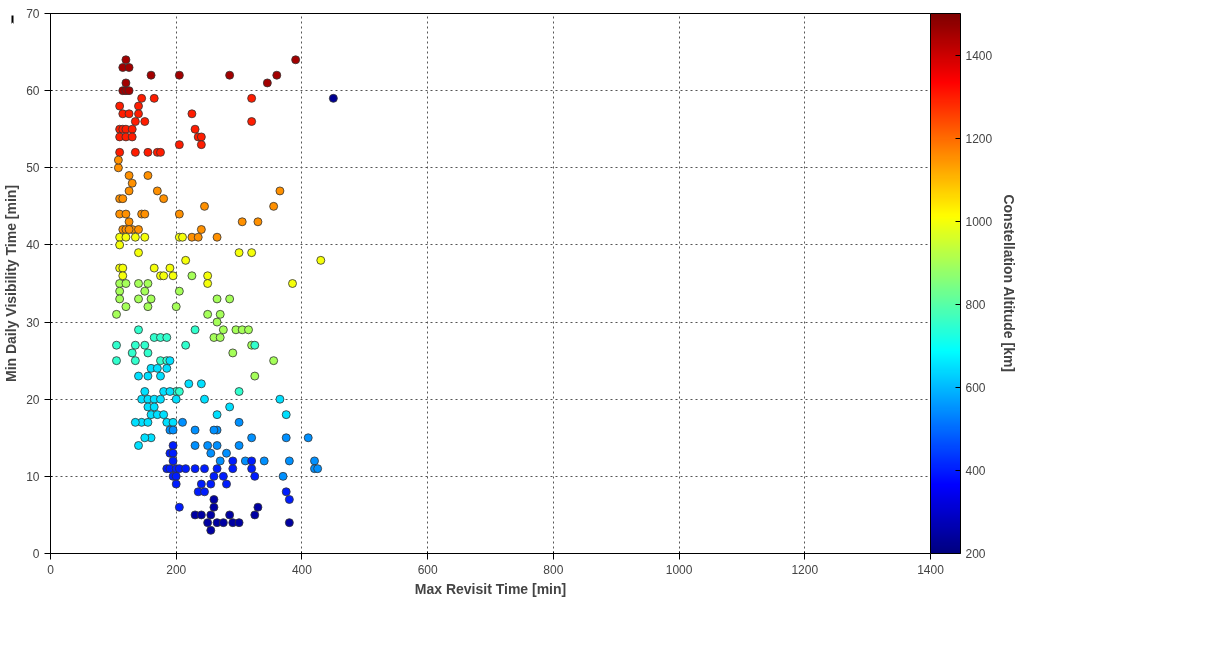  What do you see at coordinates (979, 55) in the screenshot?
I see `color-bar-label: 1400` at bounding box center [979, 55].